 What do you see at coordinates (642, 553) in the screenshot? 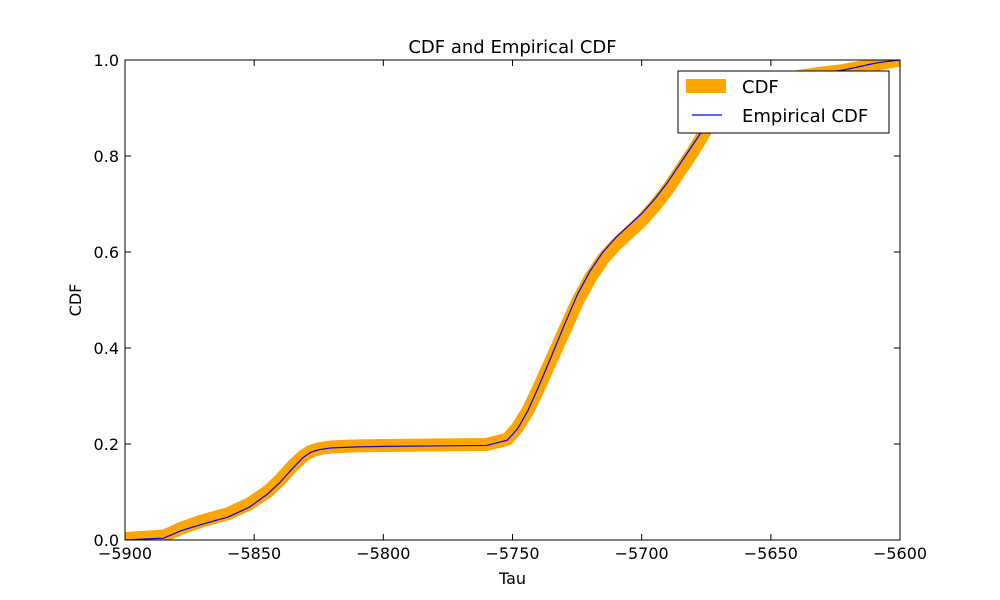
I see `x-tick-label: −5700` at bounding box center [642, 553].